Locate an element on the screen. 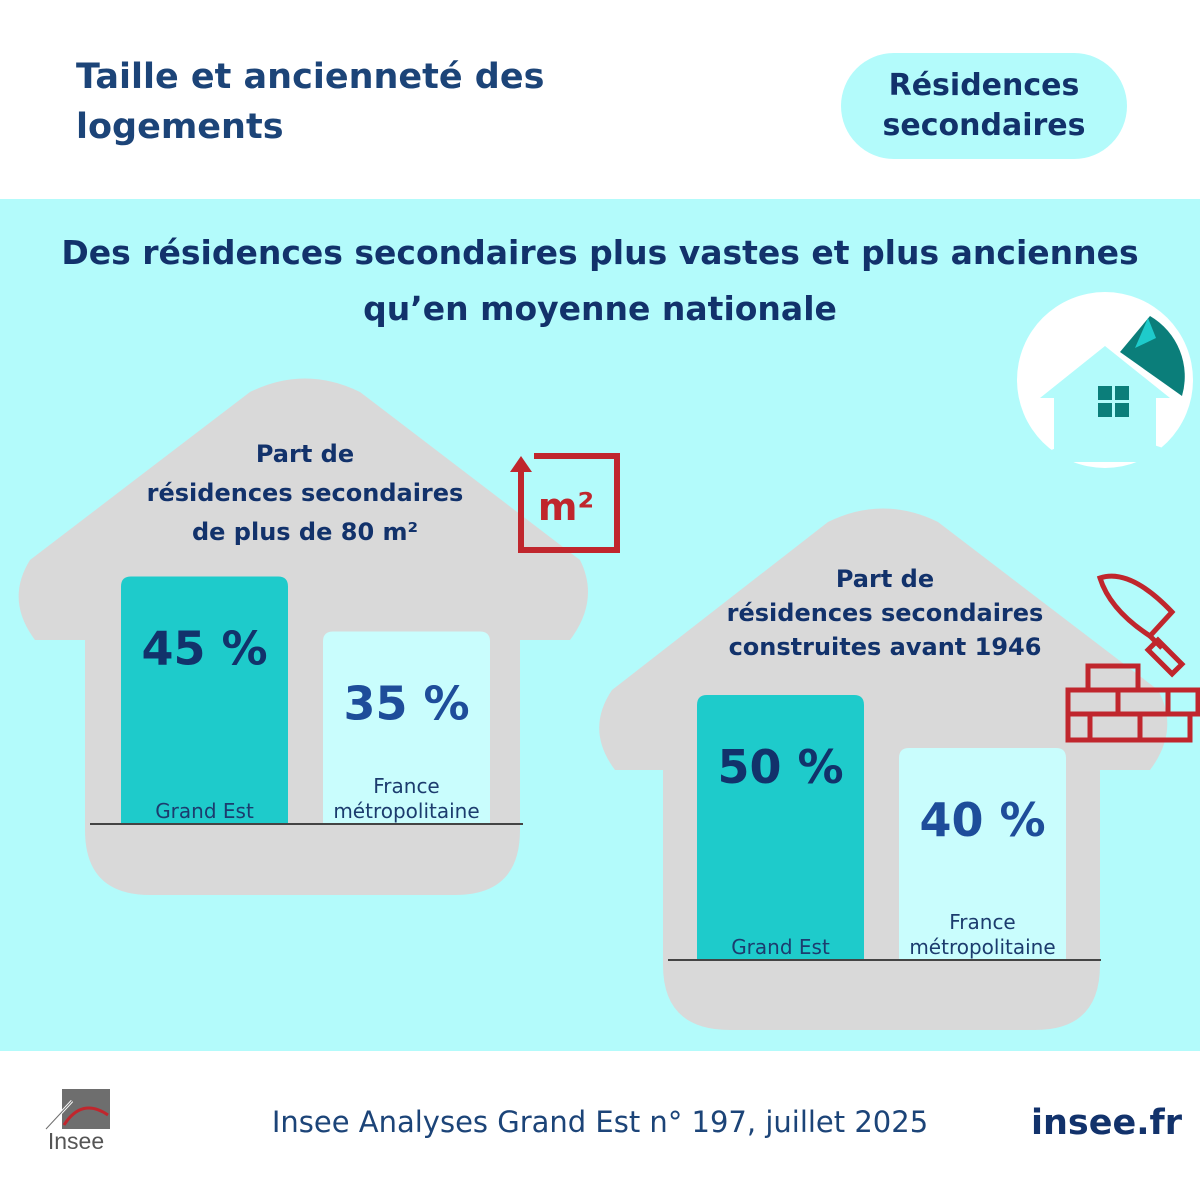 The image size is (1200, 1200). chart-title-line: de plus de 80 m² is located at coordinates (305, 532).